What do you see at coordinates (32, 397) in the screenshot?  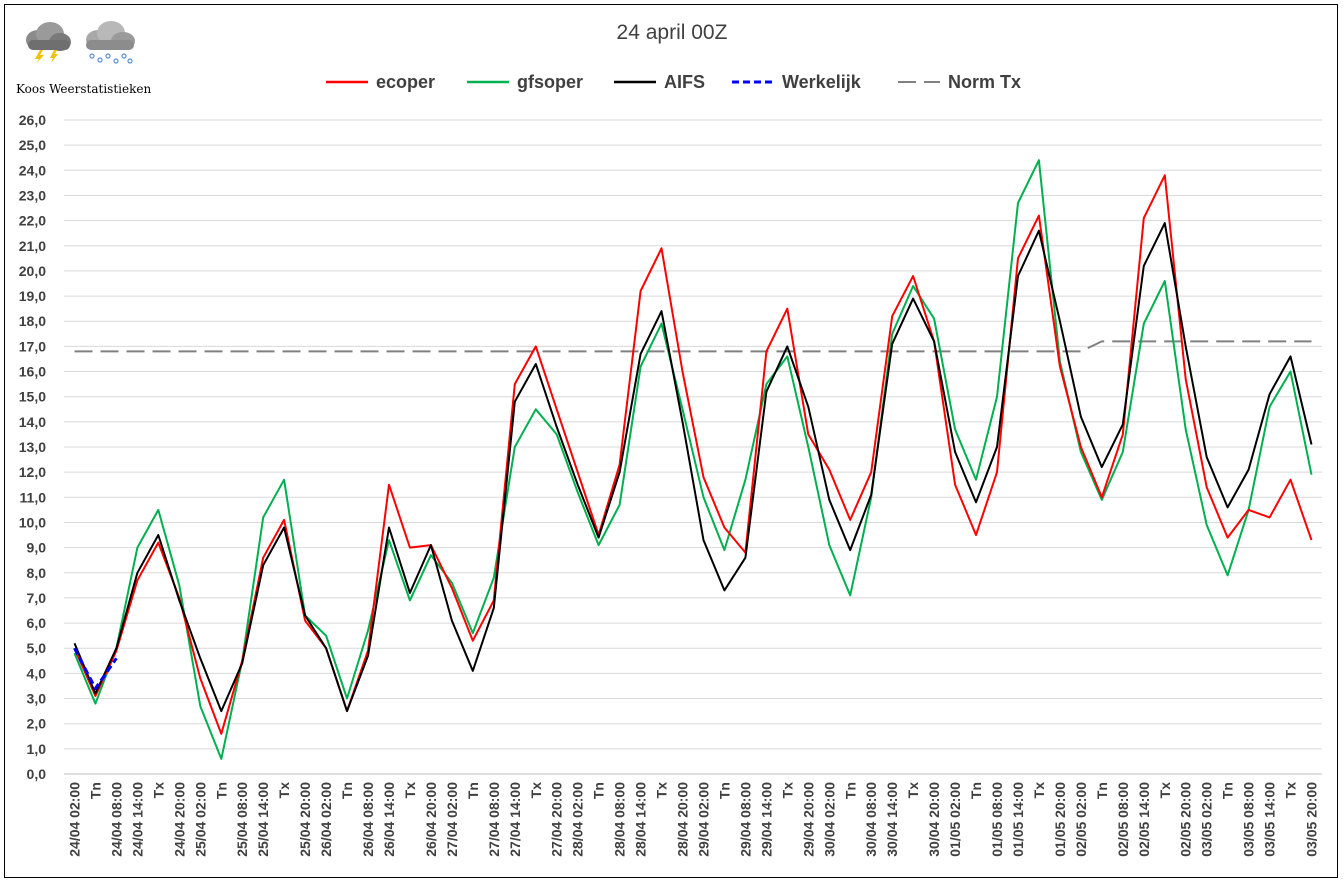 I see `y-tick-label: 15,0` at bounding box center [32, 397].